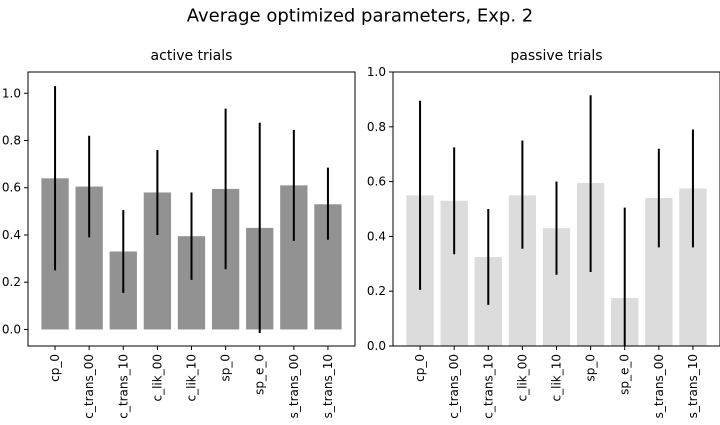  What do you see at coordinates (556, 56) in the screenshot?
I see `axes-title: passive trials` at bounding box center [556, 56].